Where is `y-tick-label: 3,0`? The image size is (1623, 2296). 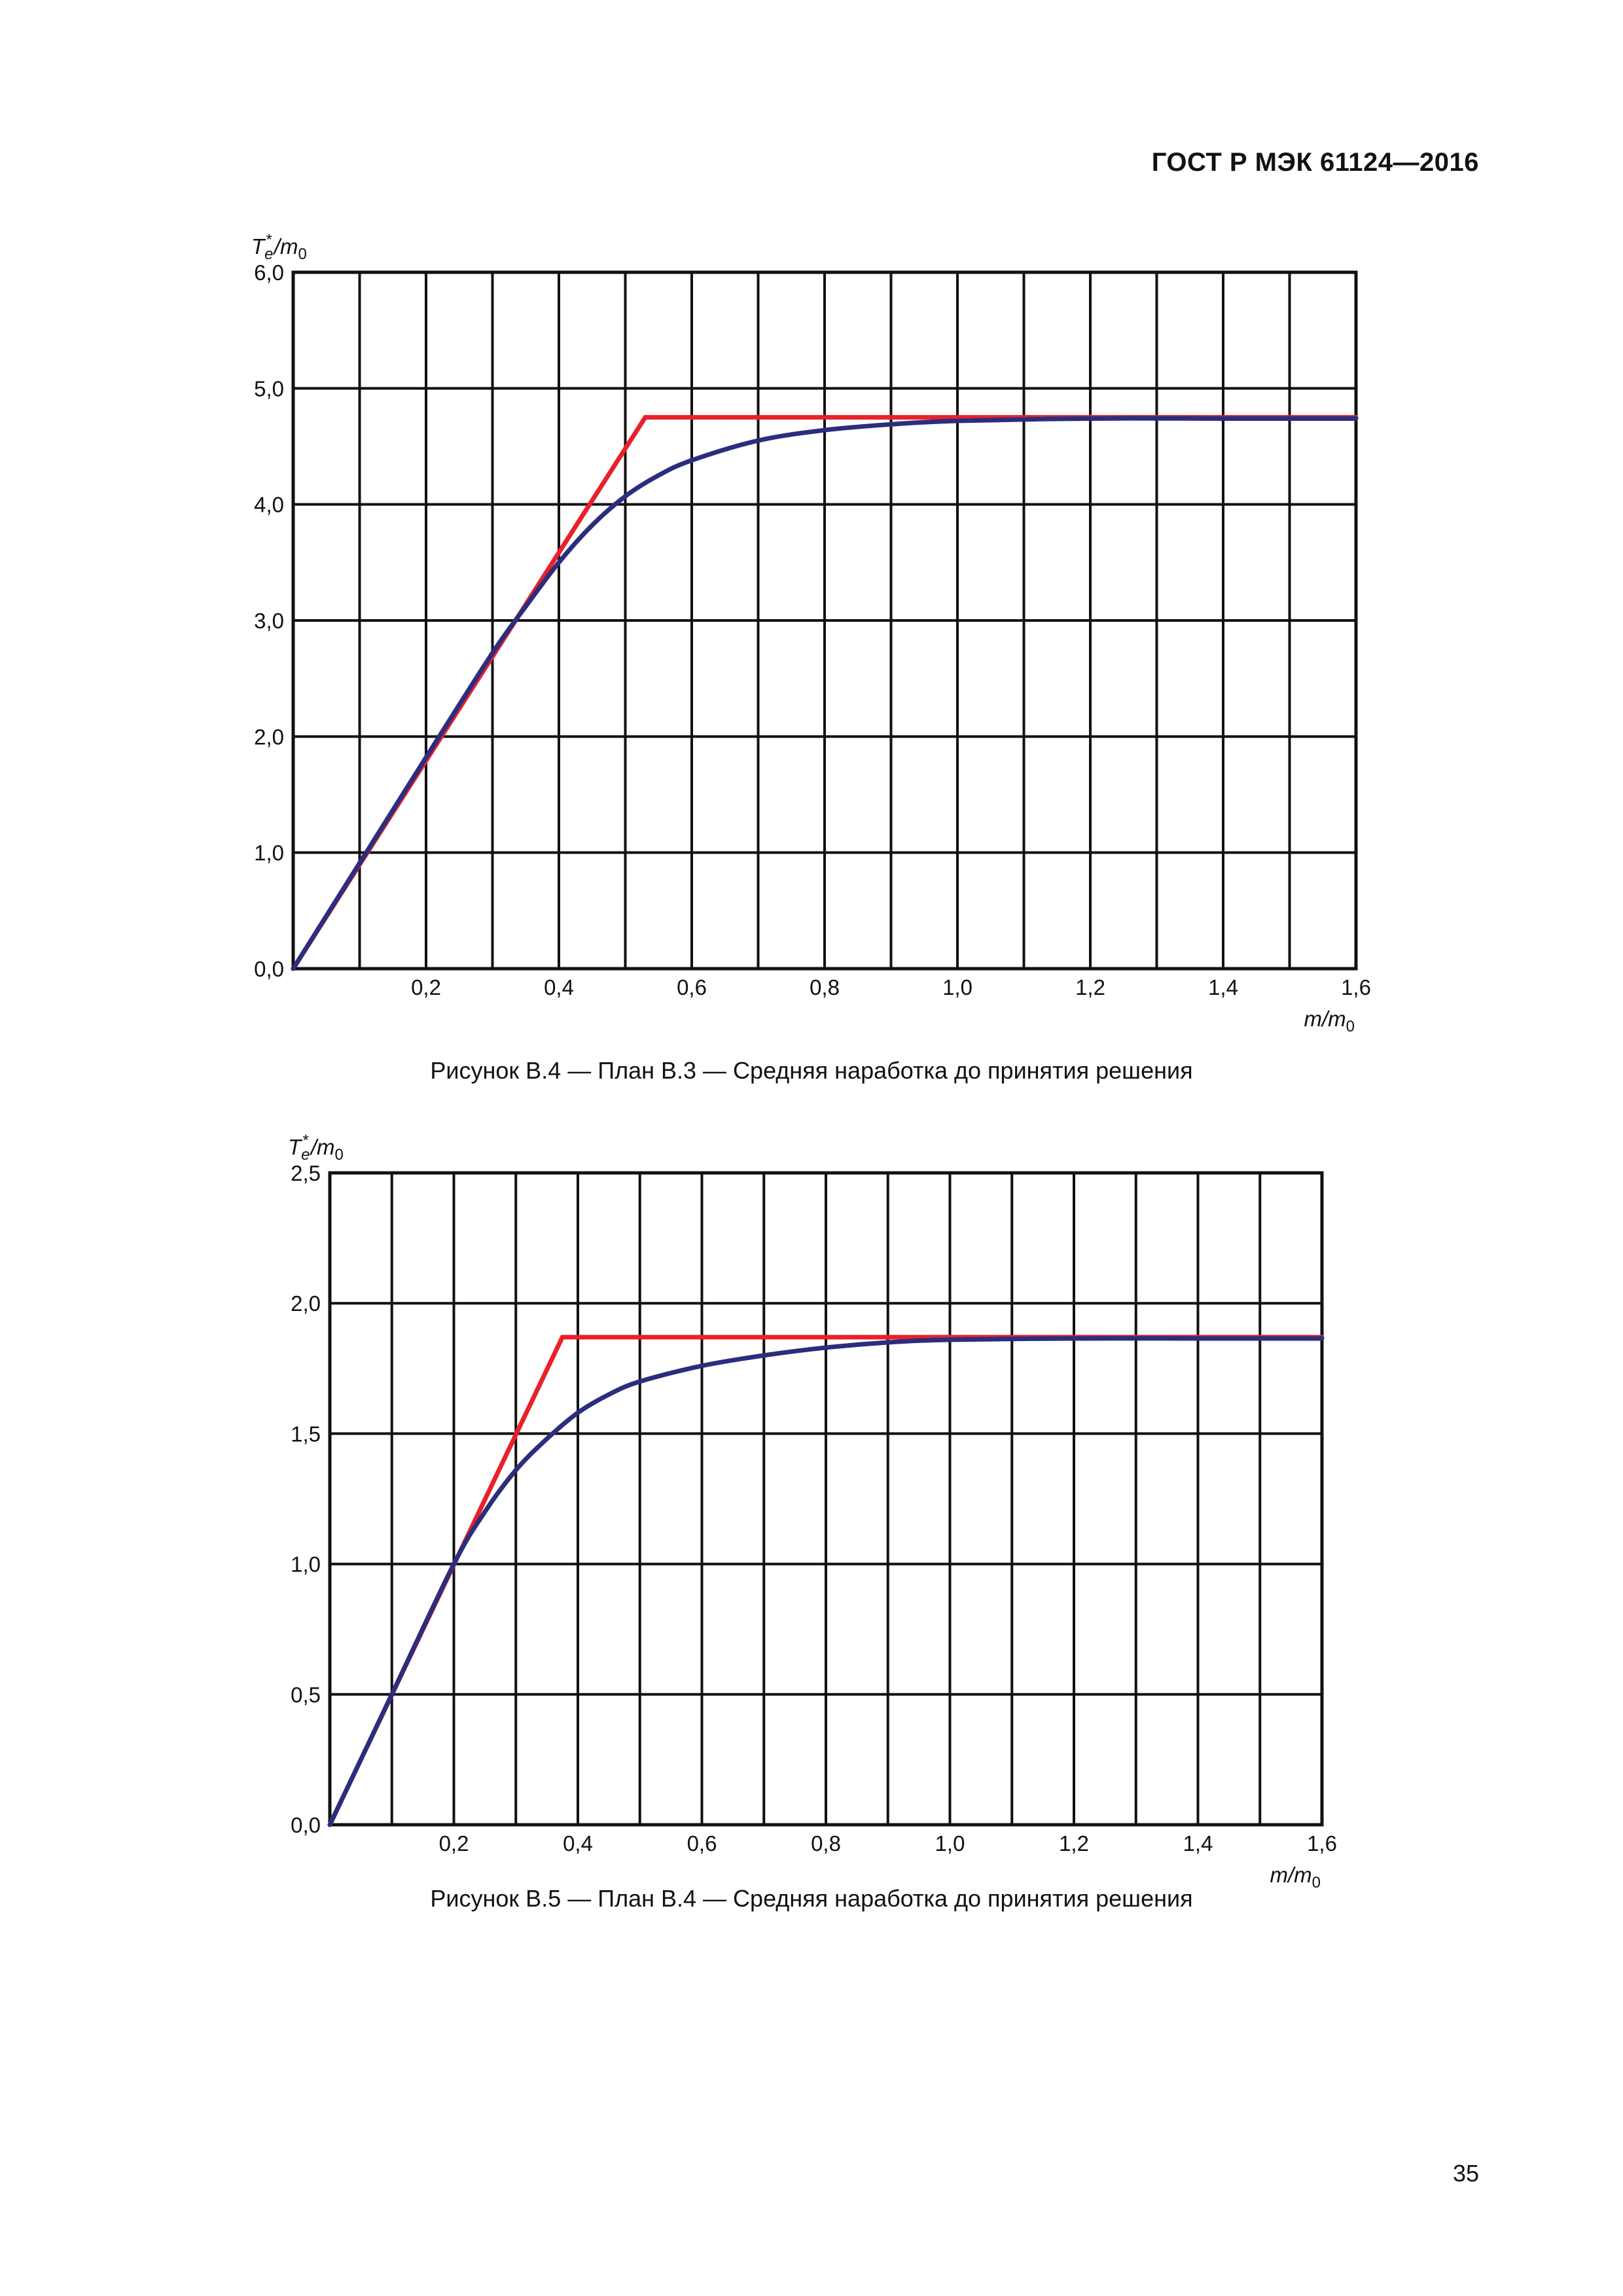 y-tick-label: 3,0 is located at coordinates (269, 621).